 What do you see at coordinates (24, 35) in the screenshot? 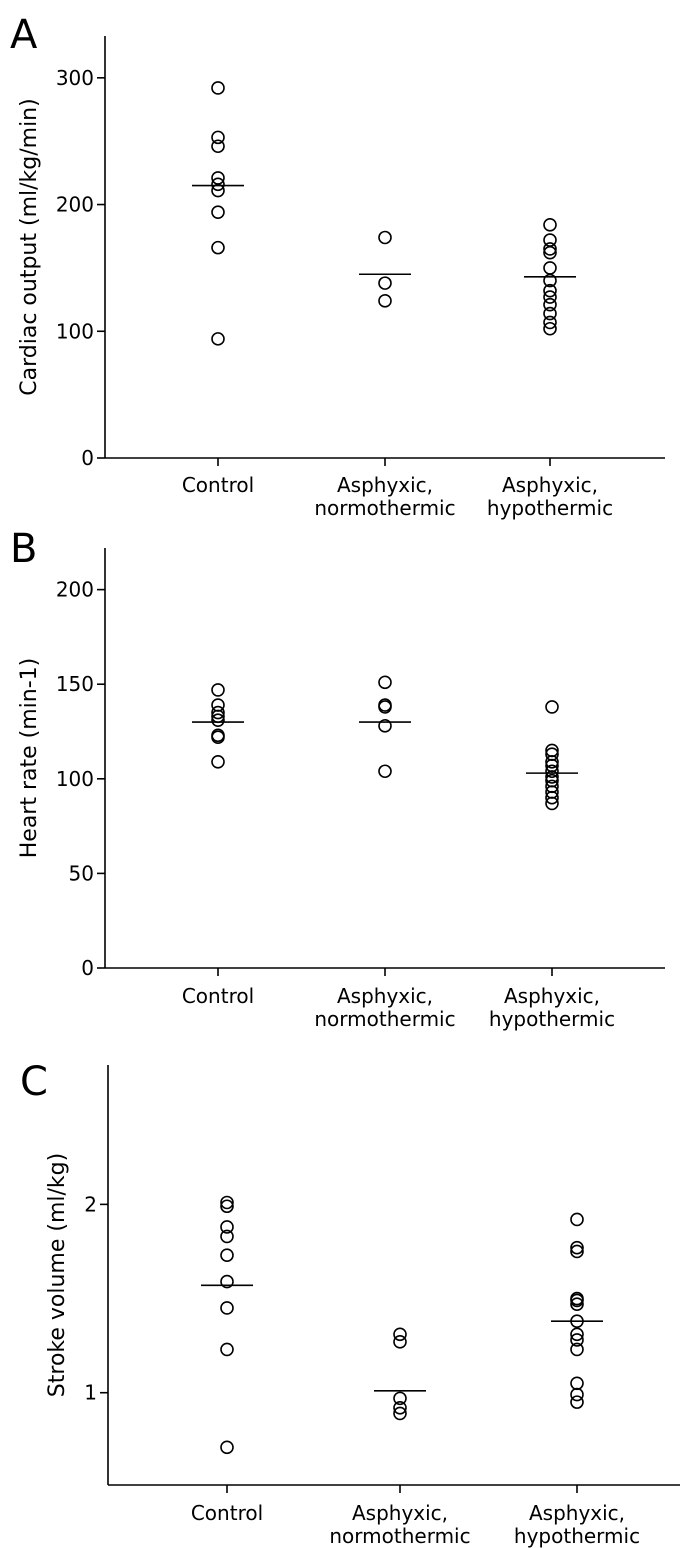
I see `panel-letter: A` at bounding box center [24, 35].